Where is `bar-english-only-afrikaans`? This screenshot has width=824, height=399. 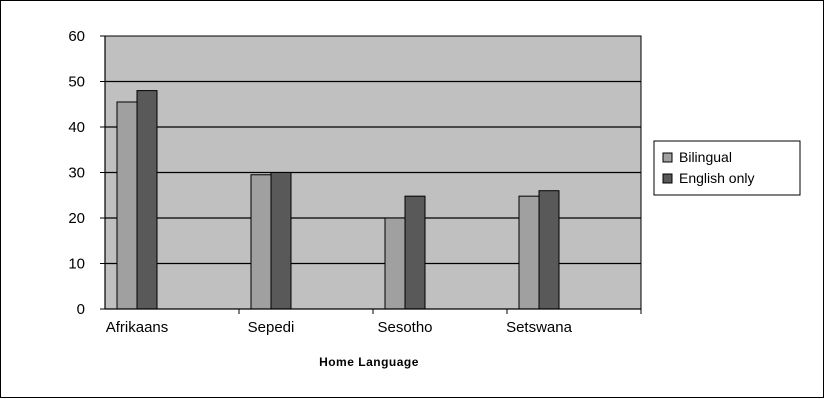 bar-english-only-afrikaans is located at coordinates (147, 200).